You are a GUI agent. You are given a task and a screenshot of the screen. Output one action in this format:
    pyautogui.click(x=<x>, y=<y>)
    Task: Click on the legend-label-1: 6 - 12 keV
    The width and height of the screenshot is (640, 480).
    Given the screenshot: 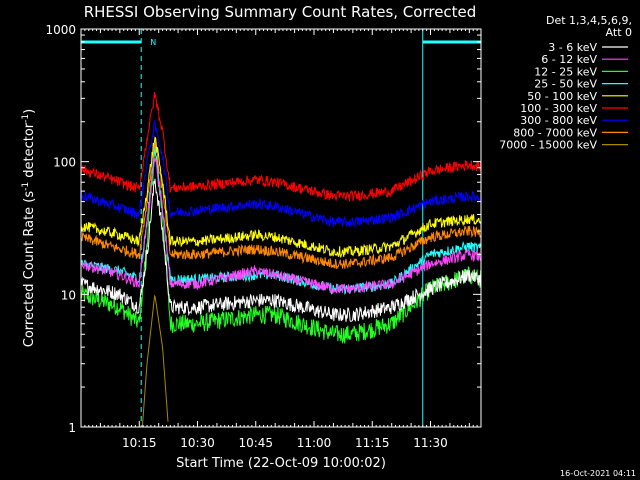 What is the action you would take?
    pyautogui.click(x=569, y=59)
    